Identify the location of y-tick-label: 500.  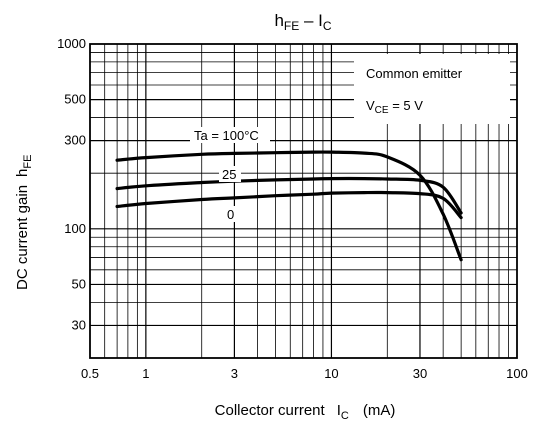
(75, 99).